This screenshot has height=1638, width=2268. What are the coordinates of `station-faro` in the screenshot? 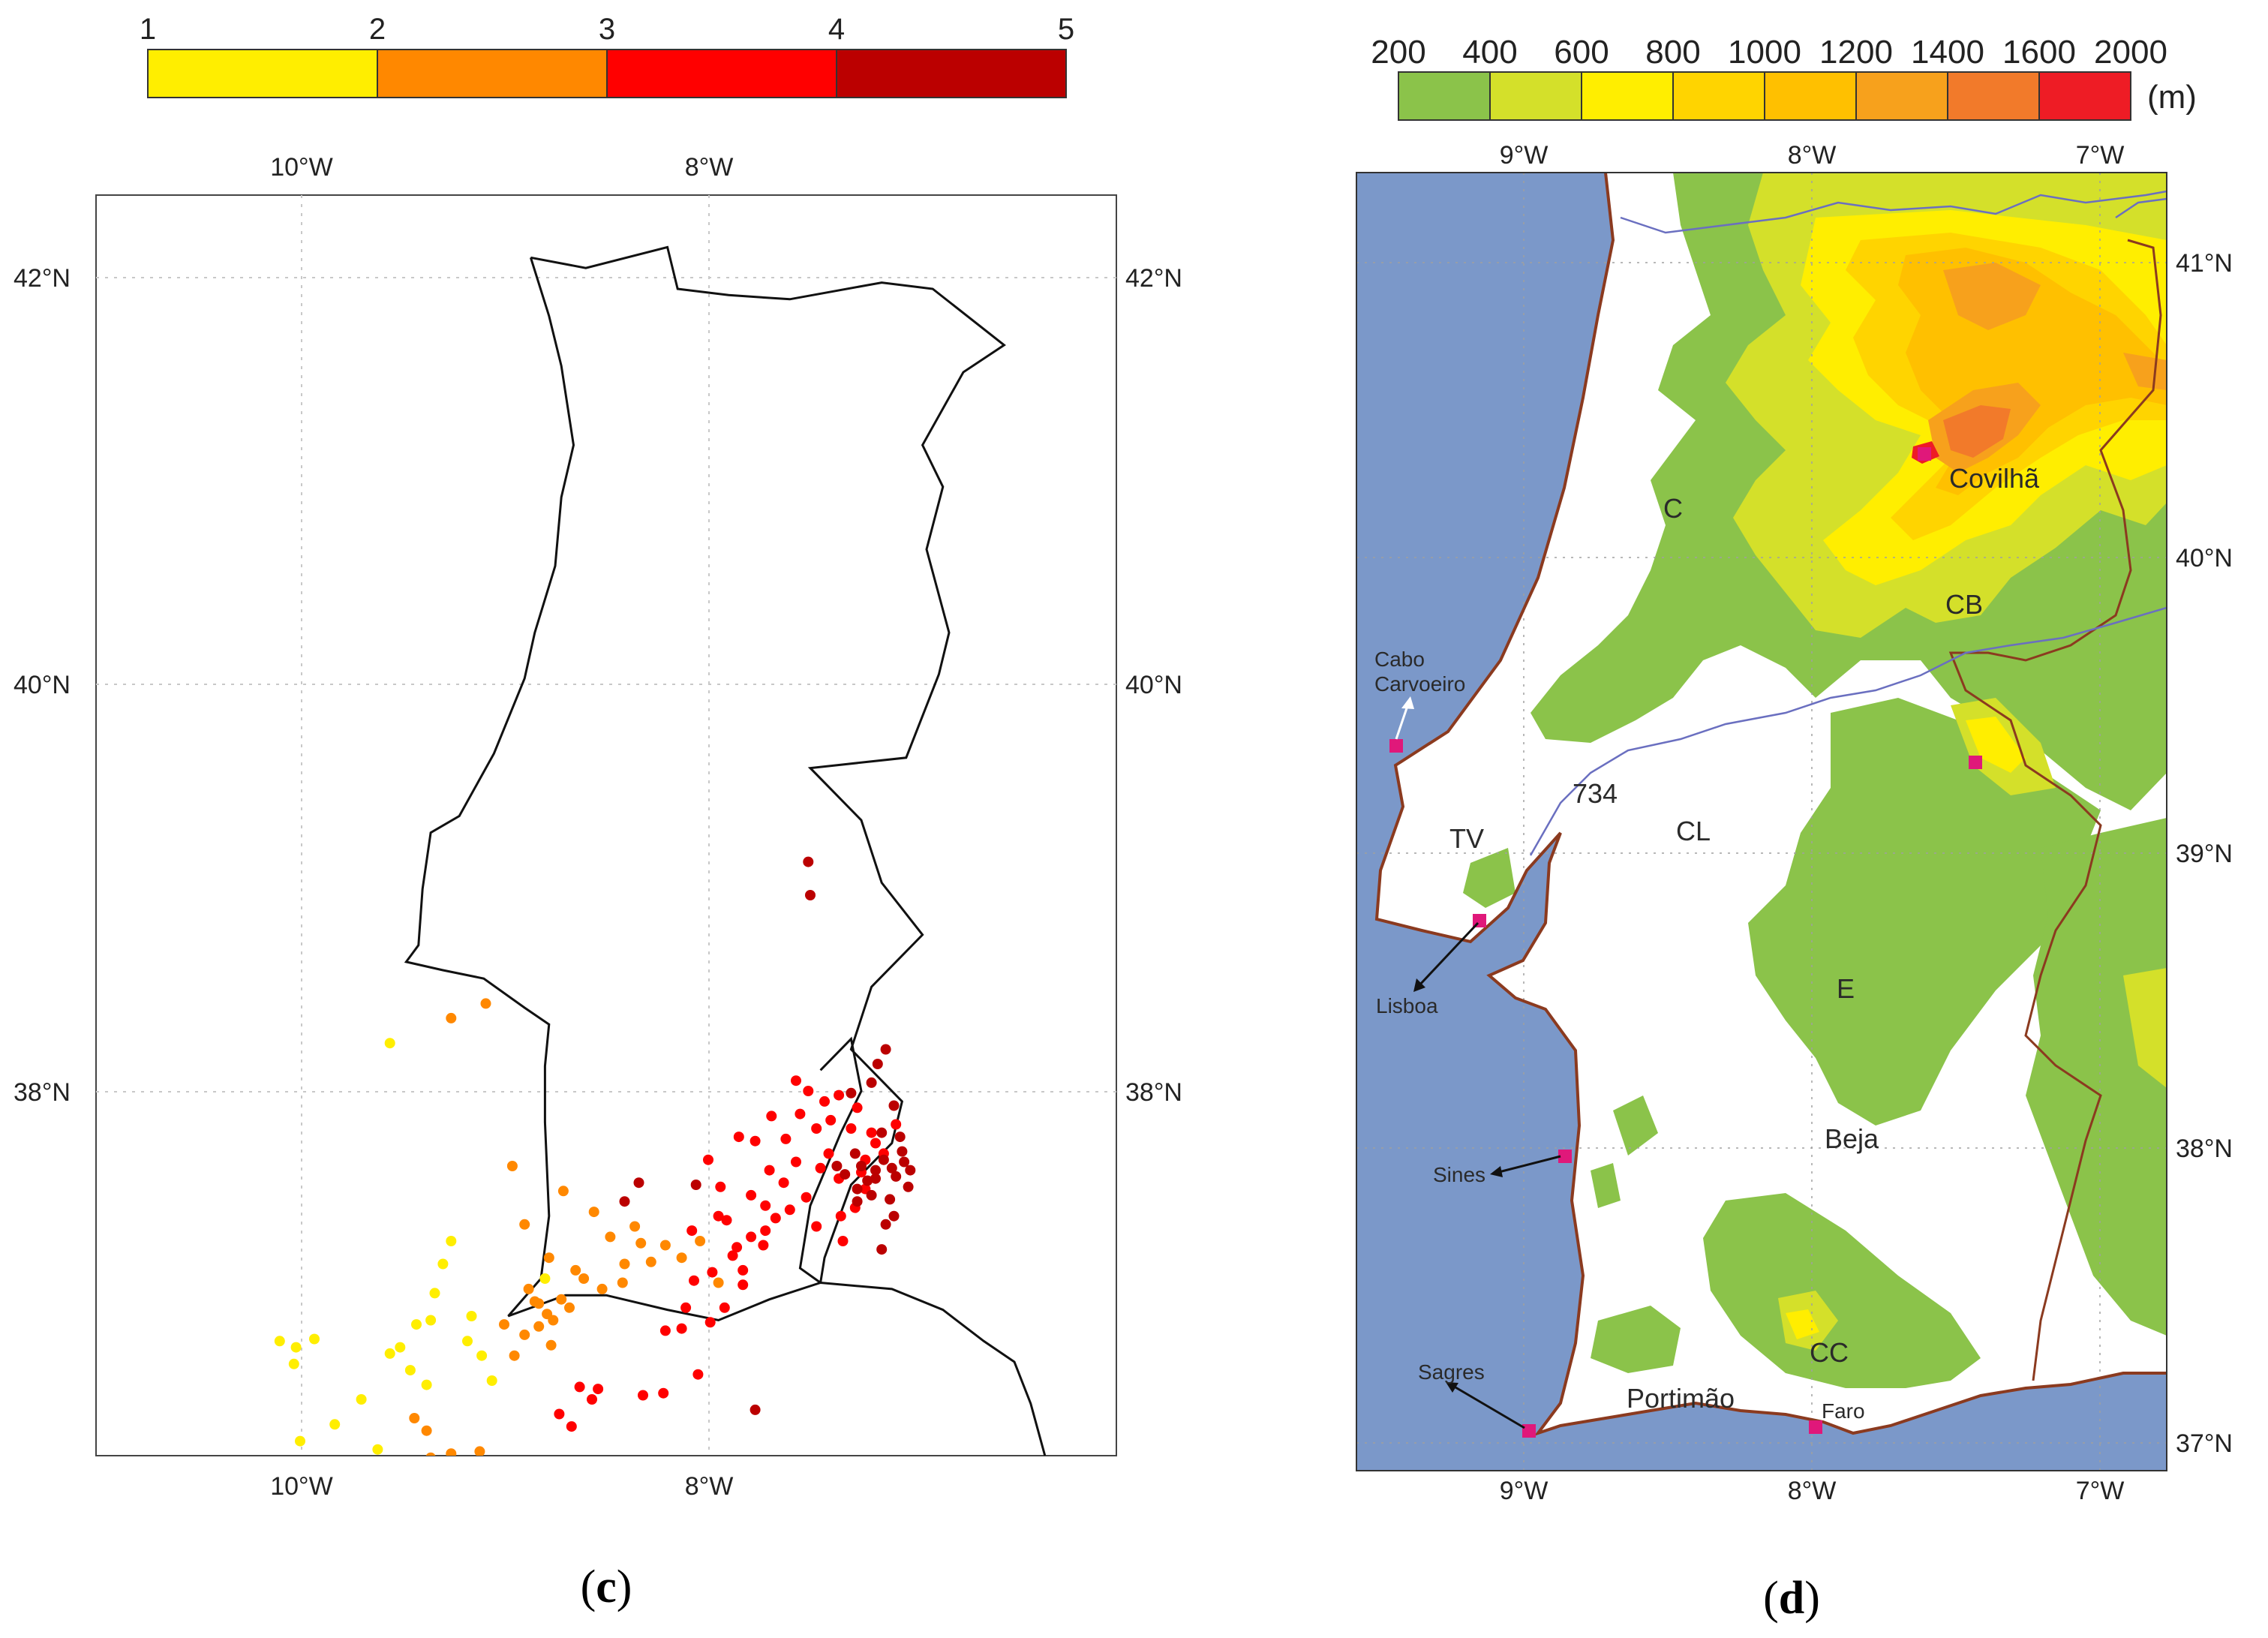 It's located at (1815, 1427).